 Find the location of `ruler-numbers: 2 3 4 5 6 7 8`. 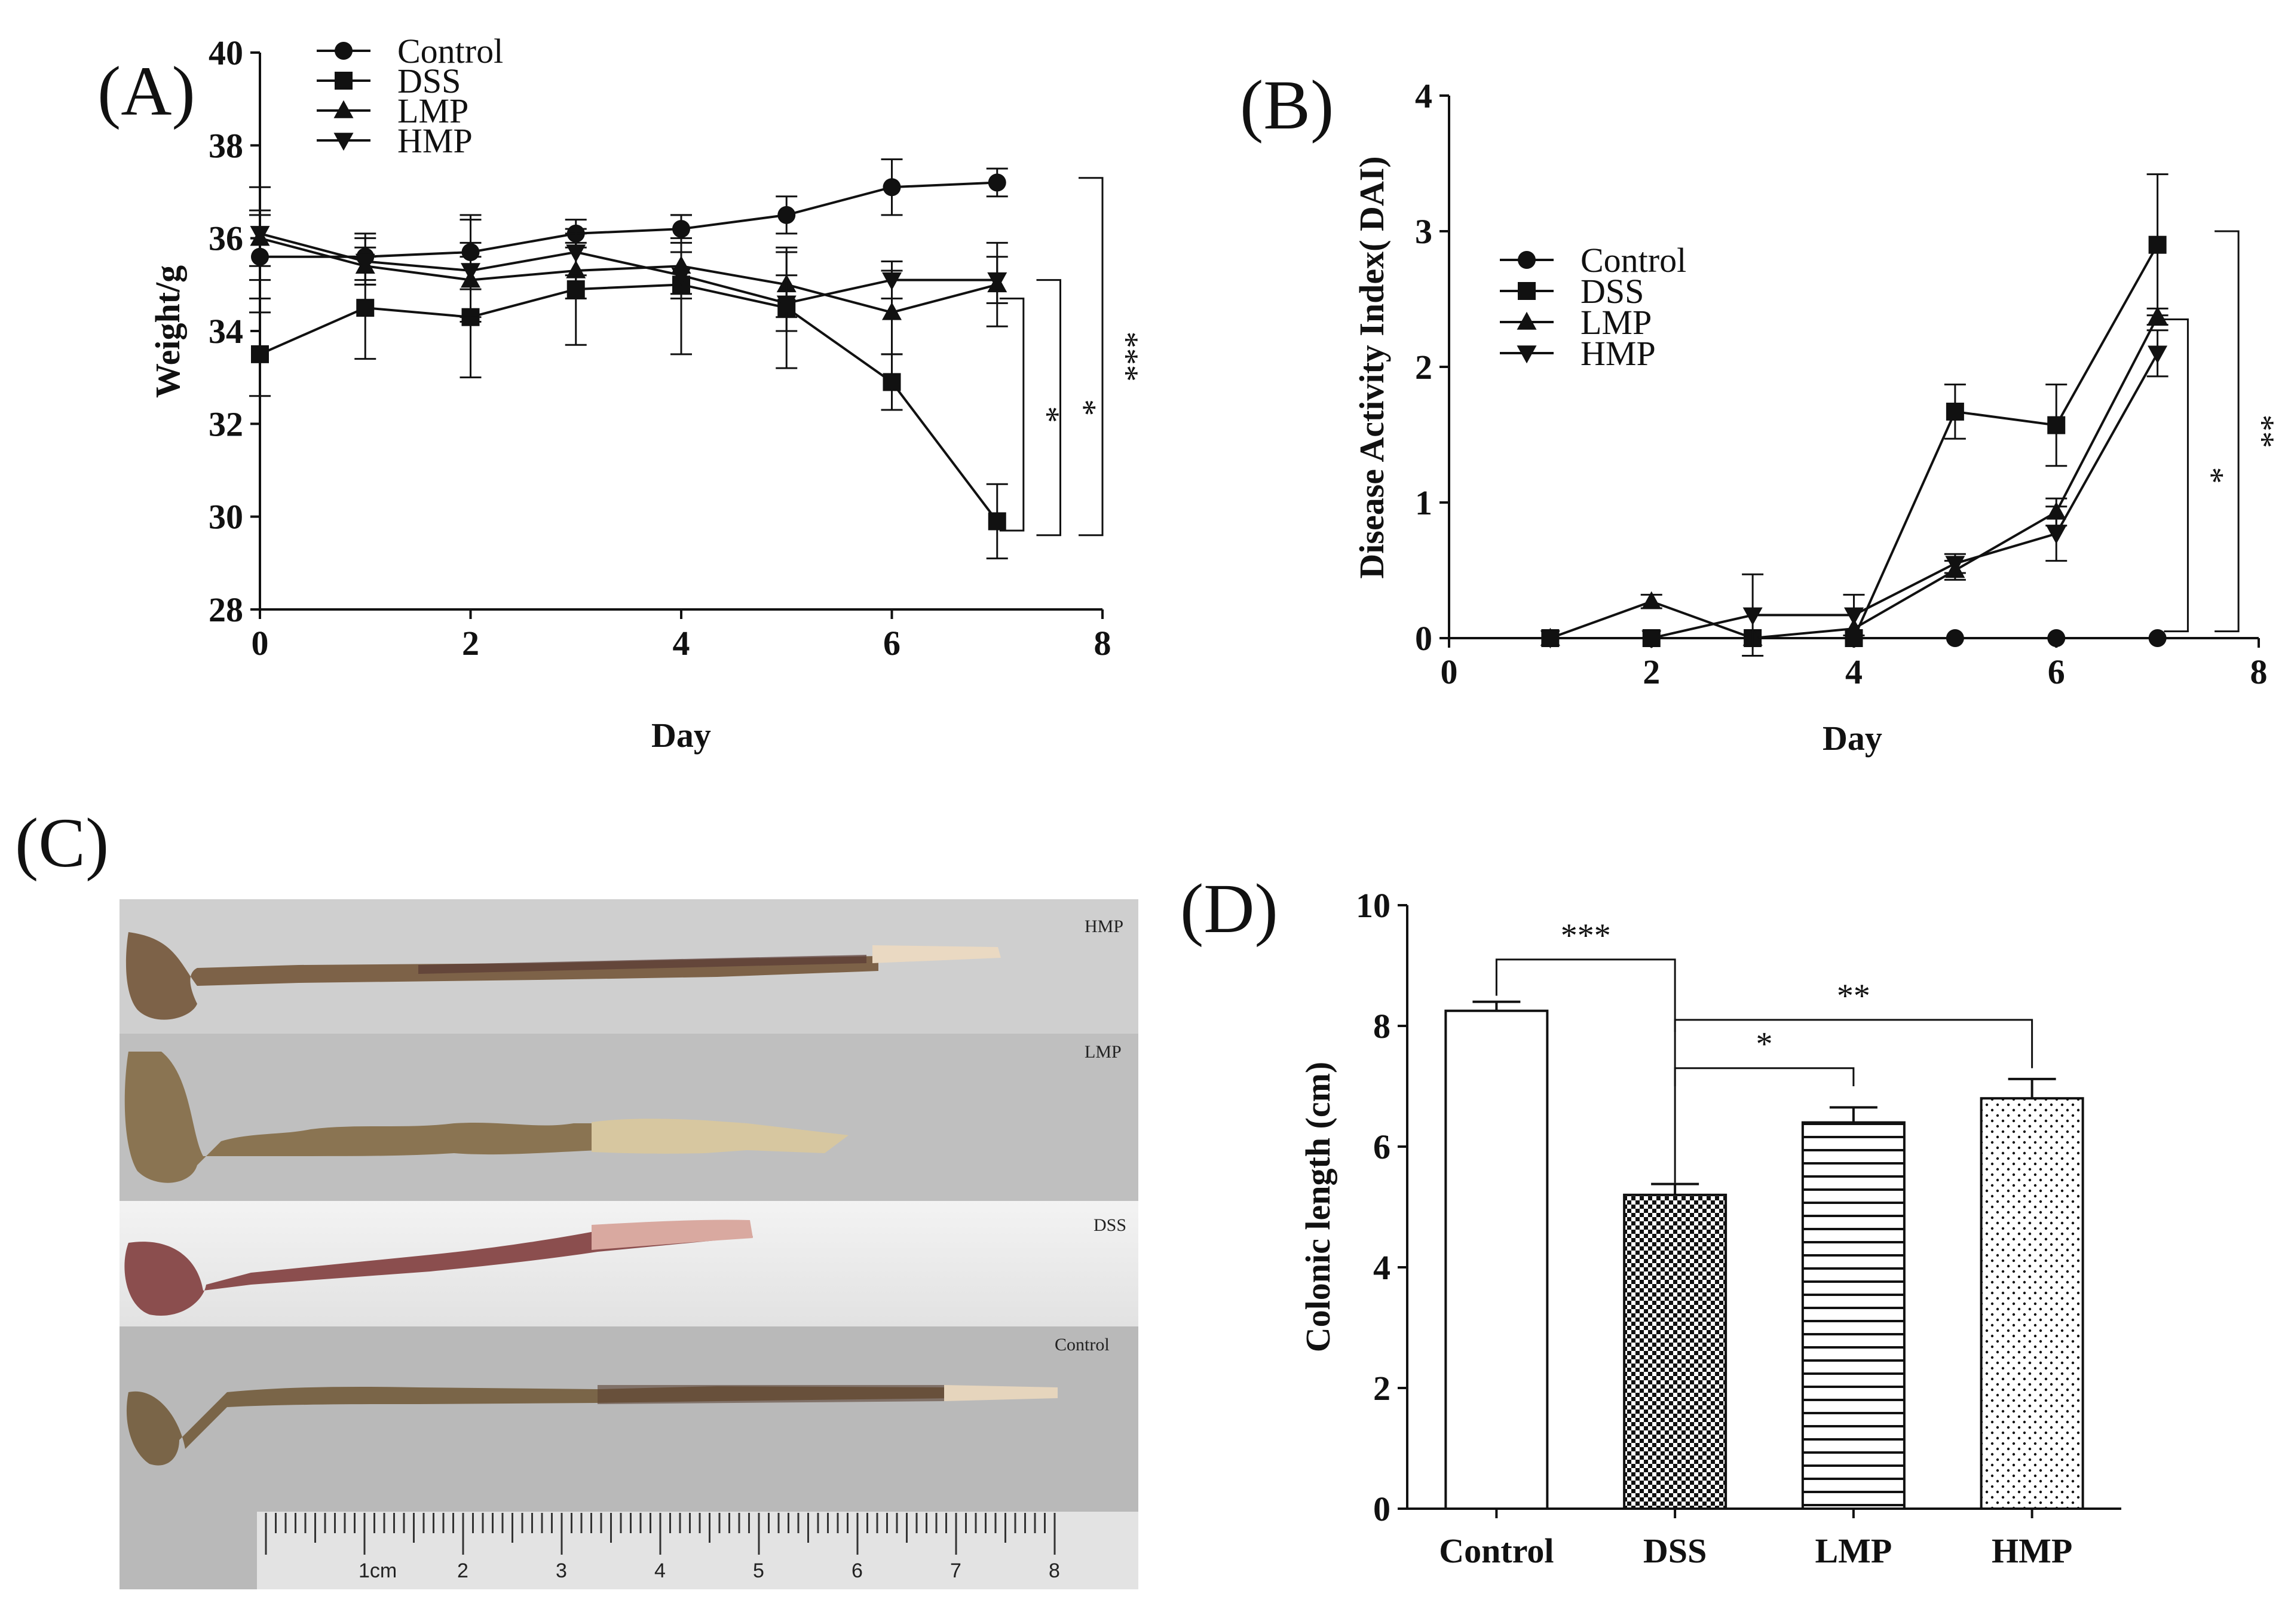

ruler-numbers: 2 3 4 5 6 7 8 is located at coordinates (758, 1570).